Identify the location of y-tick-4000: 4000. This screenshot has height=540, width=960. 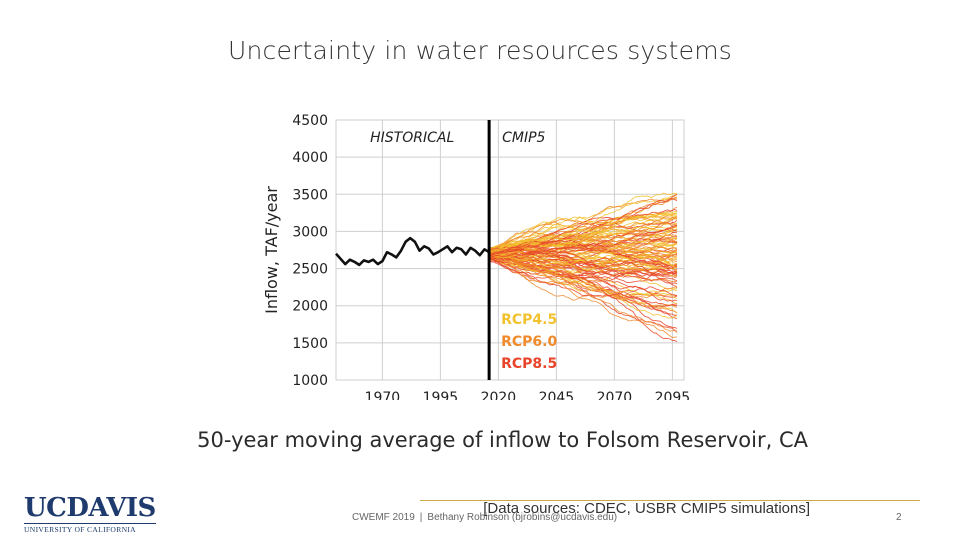
(310, 158).